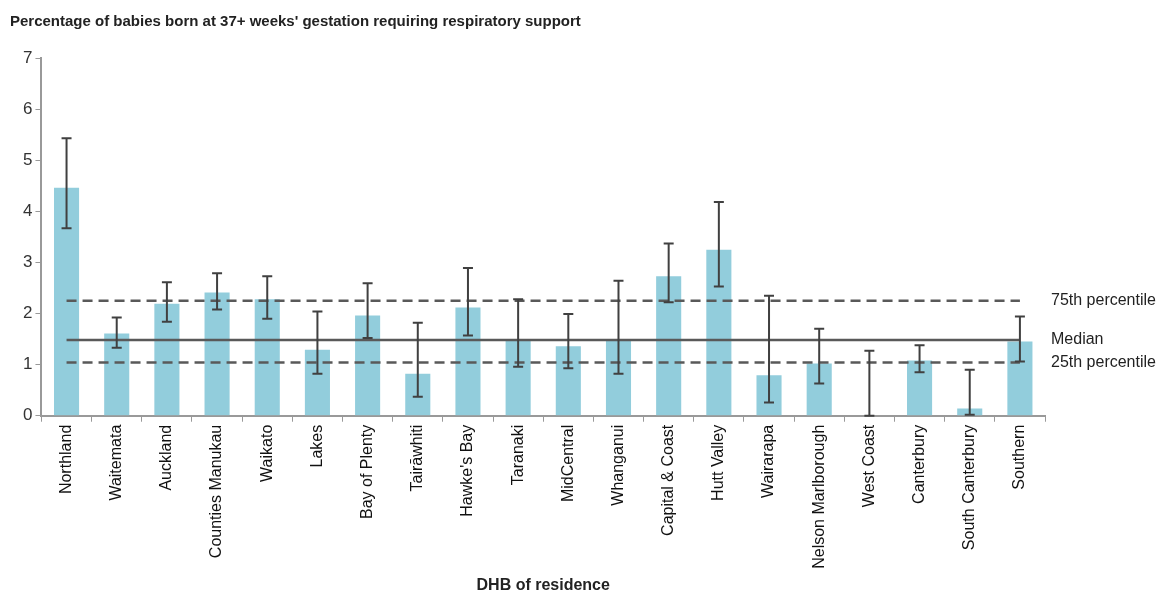 The width and height of the screenshot is (1175, 599). I want to click on x-tick-label: Waitemata, so click(116, 462).